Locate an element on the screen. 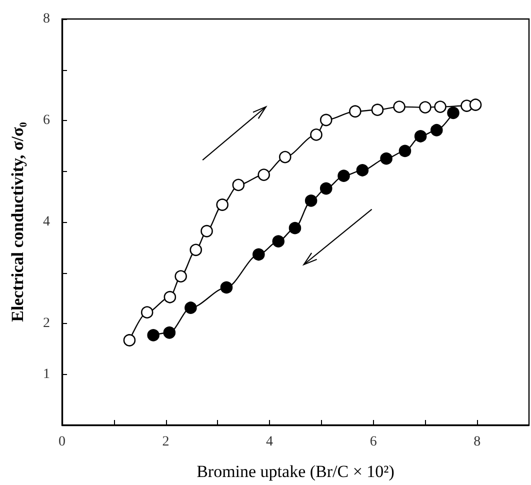  y-axis-title: Electrical conductivity, σ/σ₀ is located at coordinates (17, 222).